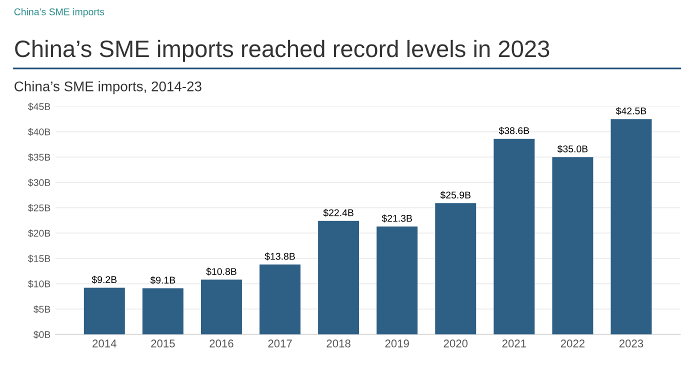 This screenshot has height=380, width=694. I want to click on chart-title: China’s SME imports reached record levels in 2023, so click(282, 51).